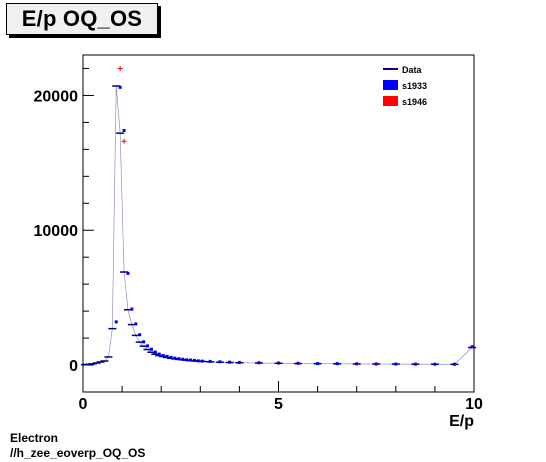  I want to click on footer-line-1: Electron, so click(34, 438).